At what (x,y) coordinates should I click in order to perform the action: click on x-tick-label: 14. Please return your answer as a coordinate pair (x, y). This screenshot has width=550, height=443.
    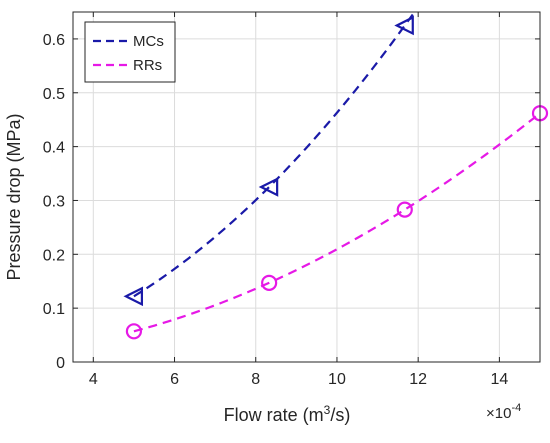
    Looking at the image, I should click on (499, 379).